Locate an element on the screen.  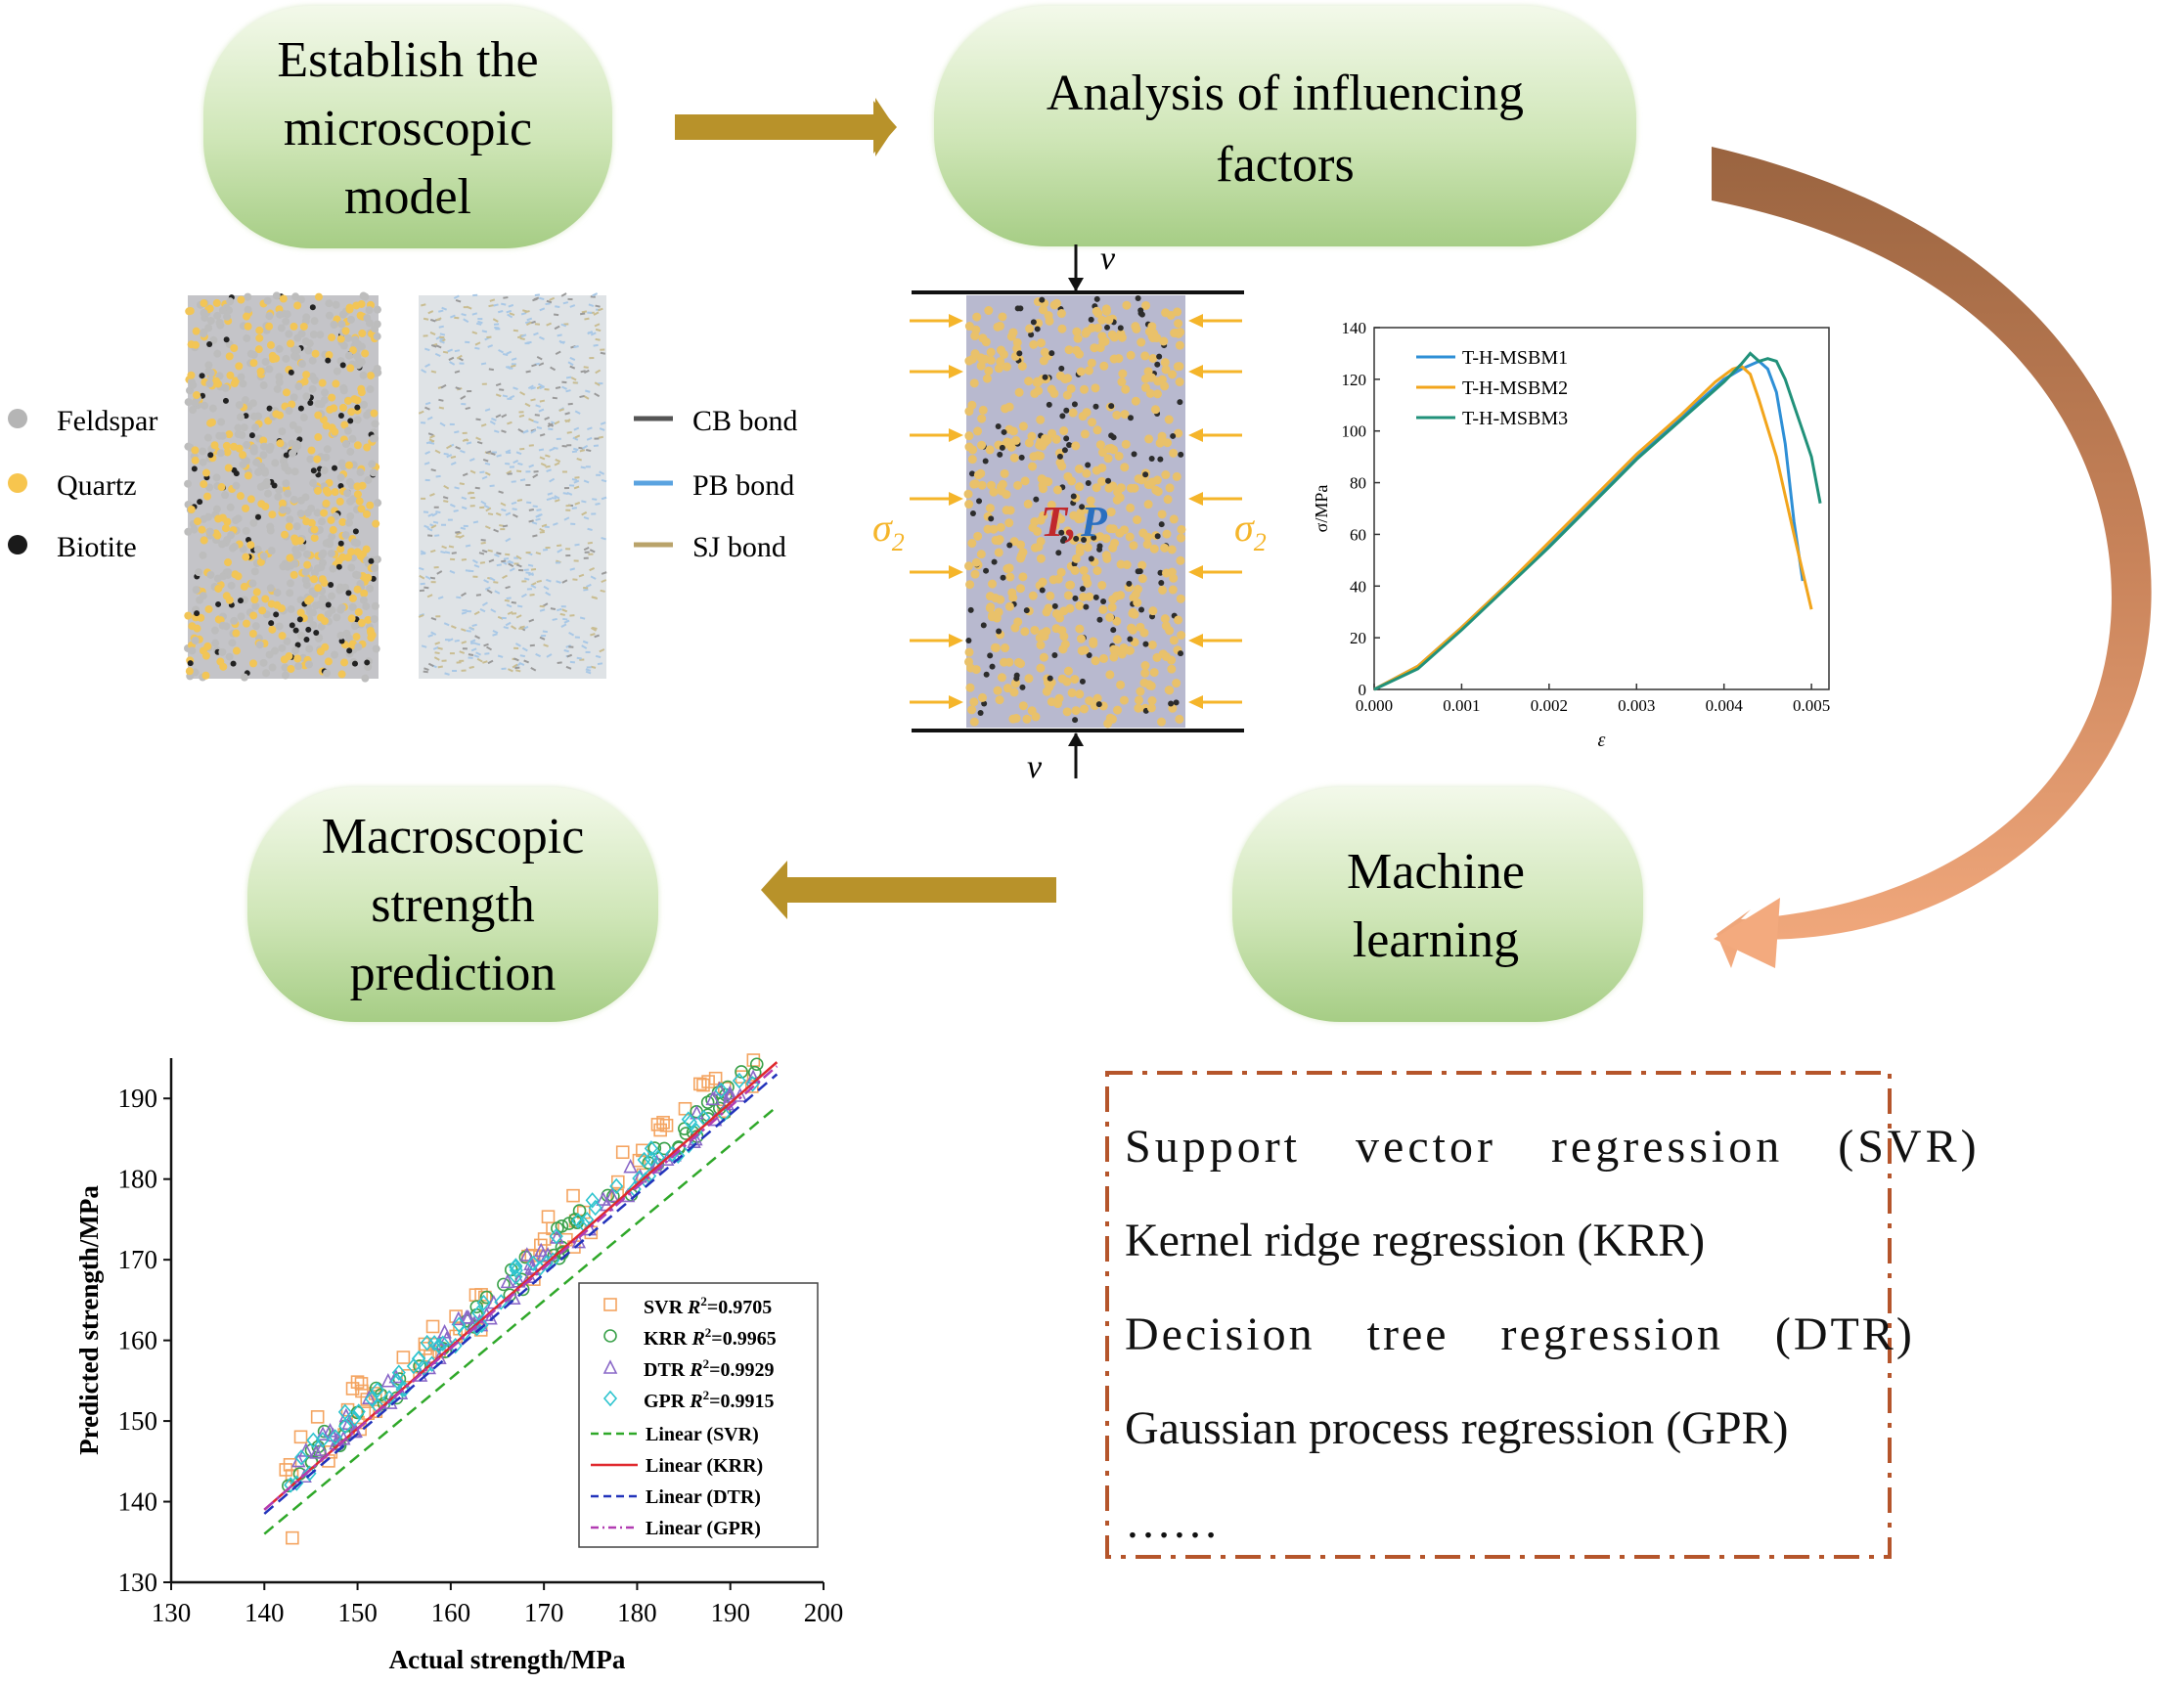
load-arrowhead-left is located at coordinates (956, 371).